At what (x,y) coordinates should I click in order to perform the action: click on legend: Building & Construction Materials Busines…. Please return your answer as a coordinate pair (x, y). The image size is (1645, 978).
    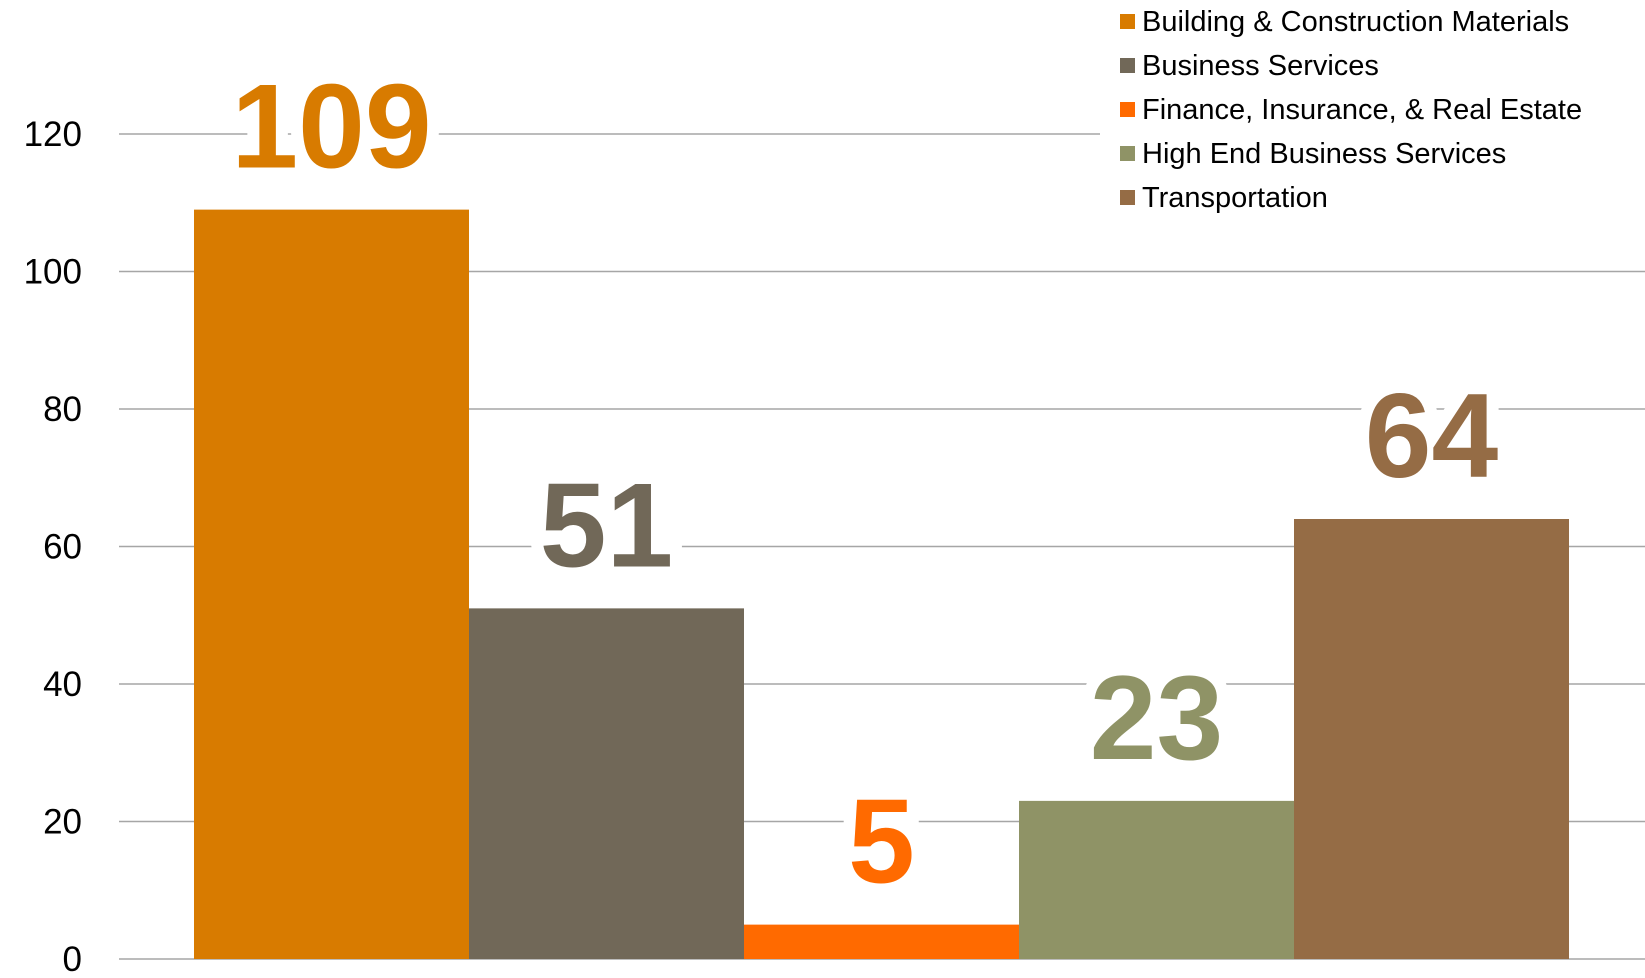
    Looking at the image, I should click on (1372, 107).